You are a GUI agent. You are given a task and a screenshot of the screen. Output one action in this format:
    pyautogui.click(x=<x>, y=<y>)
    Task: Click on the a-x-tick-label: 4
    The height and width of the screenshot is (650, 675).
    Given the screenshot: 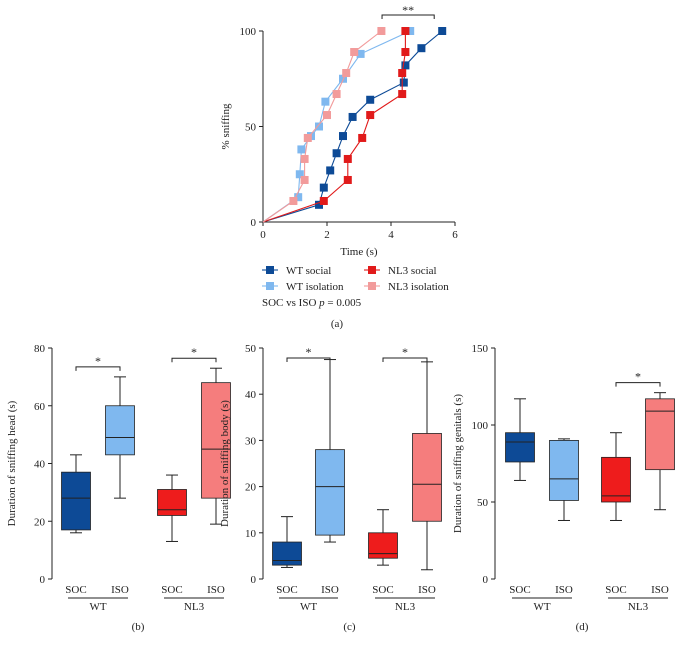 What is the action you would take?
    pyautogui.click(x=391, y=235)
    